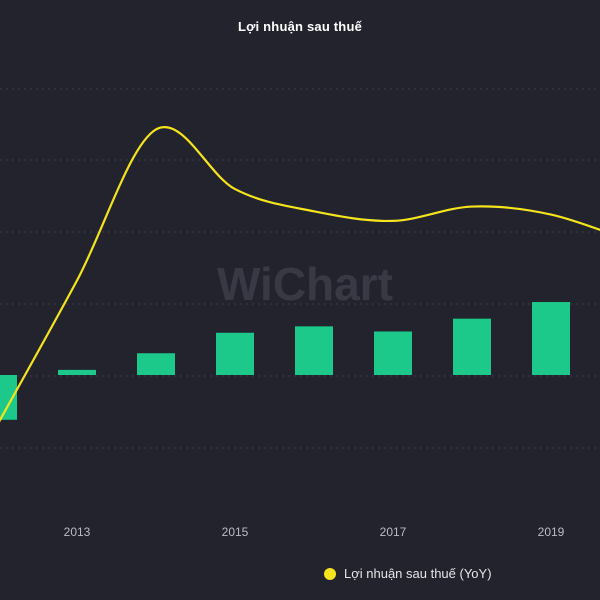 The width and height of the screenshot is (600, 600). What do you see at coordinates (393, 532) in the screenshot?
I see `x-tick-label: 2017` at bounding box center [393, 532].